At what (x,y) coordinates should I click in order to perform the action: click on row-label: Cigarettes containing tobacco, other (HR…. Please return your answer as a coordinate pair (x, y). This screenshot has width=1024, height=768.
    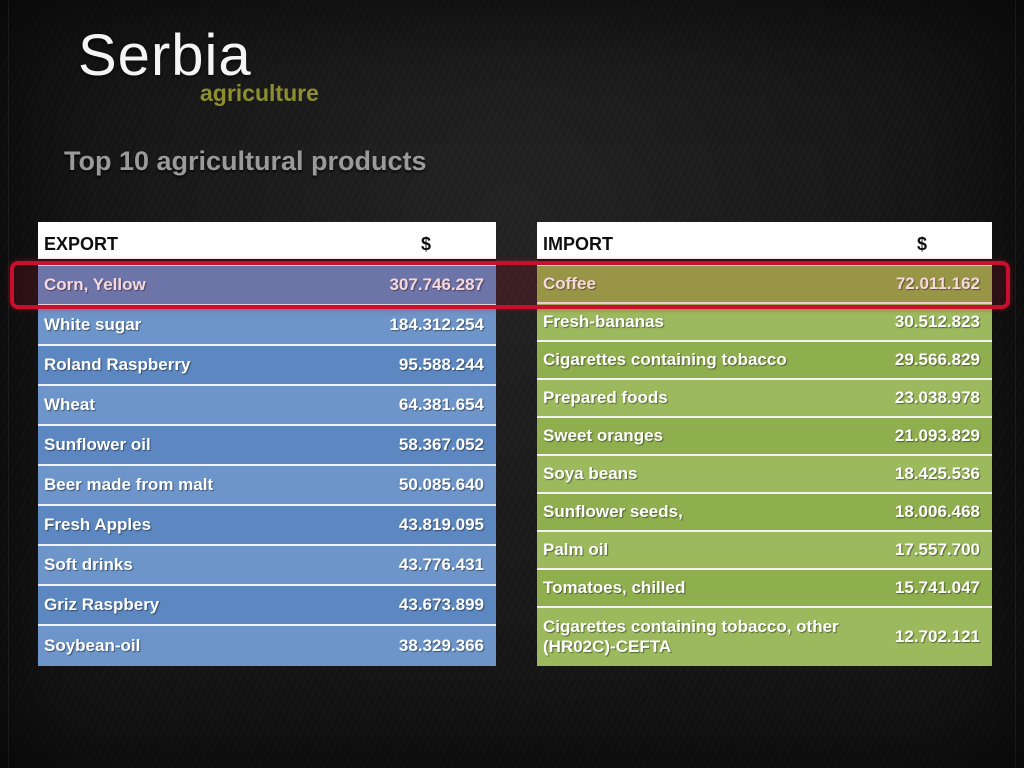
    Looking at the image, I should click on (691, 636).